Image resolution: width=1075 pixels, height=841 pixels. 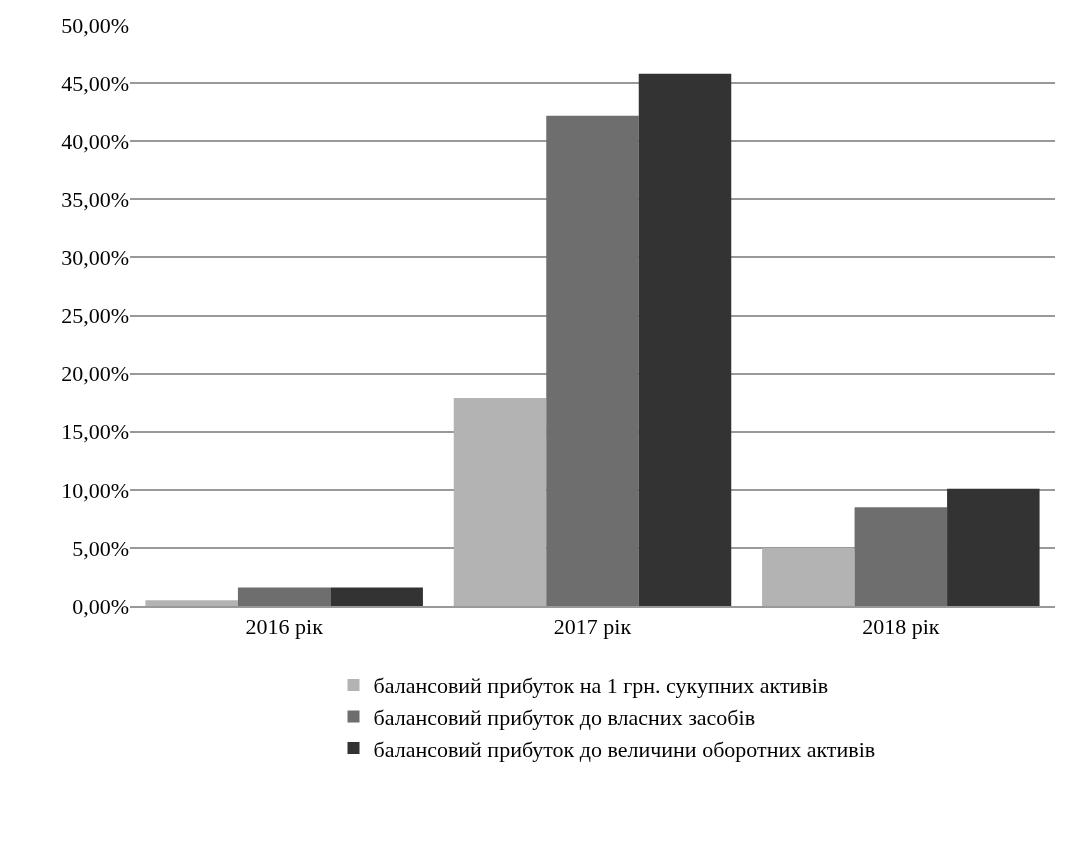 I want to click on legend-label: балансовий прибуток до величини оборотних активів, so click(x=624, y=749).